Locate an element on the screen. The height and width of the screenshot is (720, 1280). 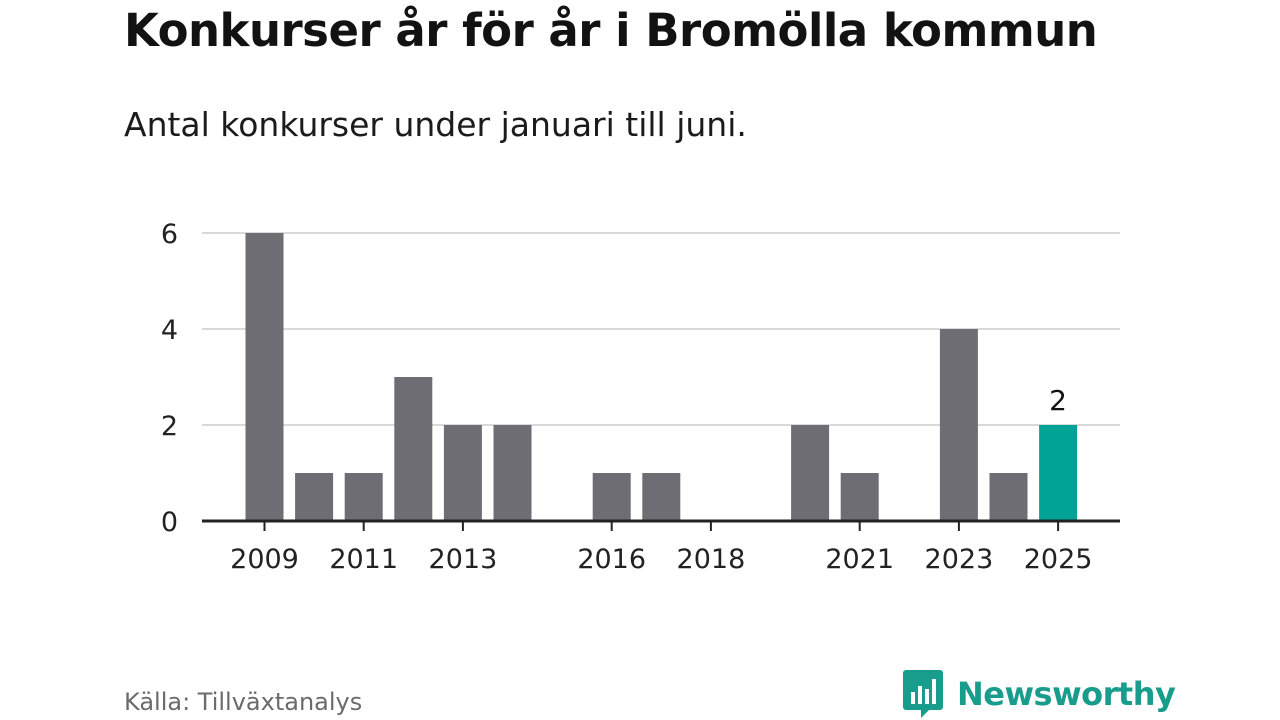
bar-2016 is located at coordinates (611, 497).